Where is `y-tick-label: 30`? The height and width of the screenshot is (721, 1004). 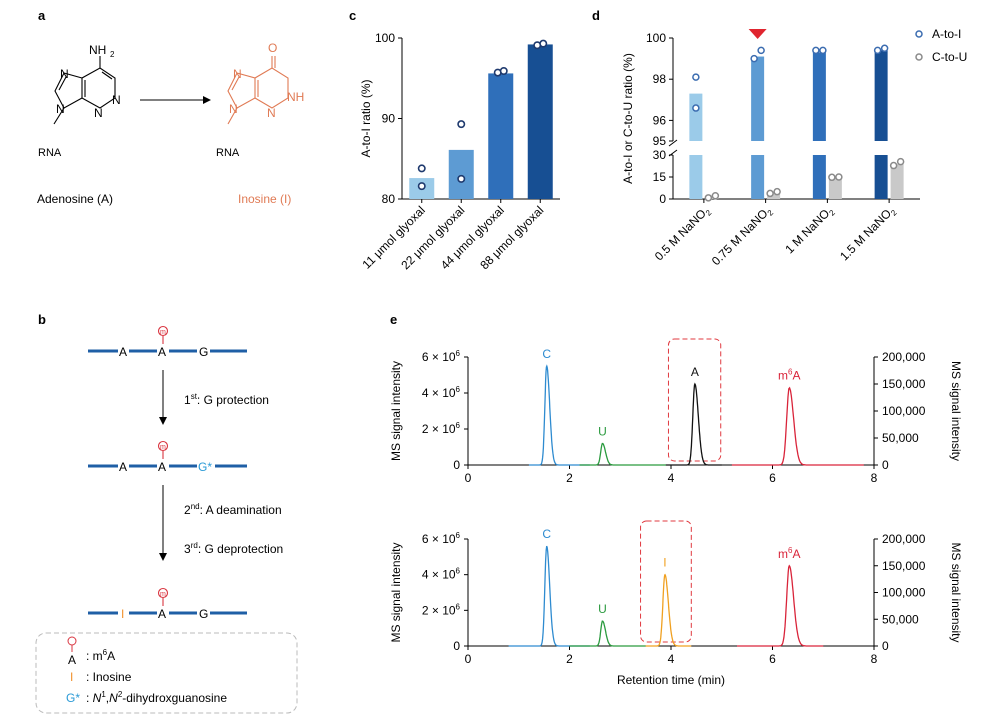
y-tick-label: 30 is located at coordinates (660, 155).